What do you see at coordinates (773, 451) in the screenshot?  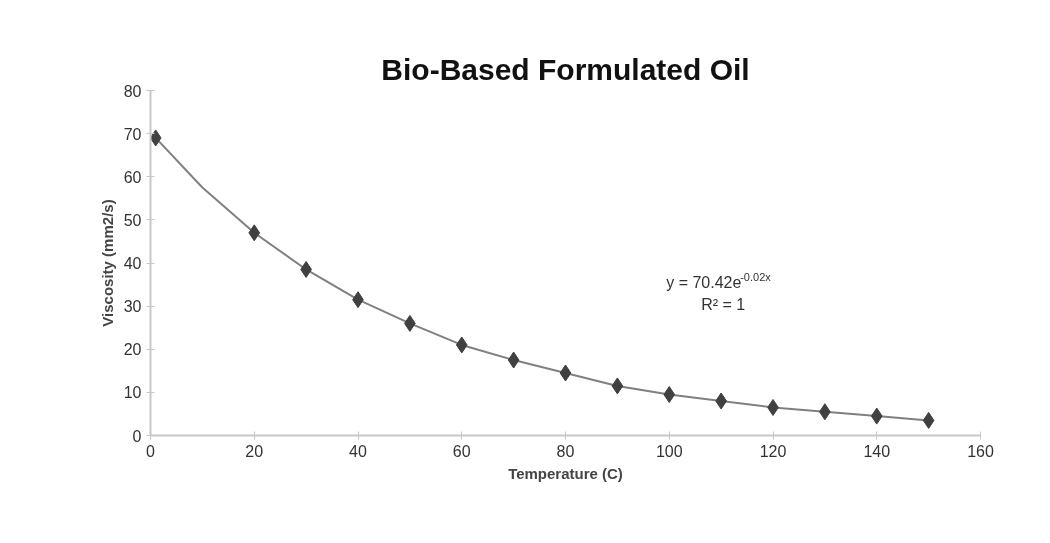 I see `x-tick-label: 120` at bounding box center [773, 451].